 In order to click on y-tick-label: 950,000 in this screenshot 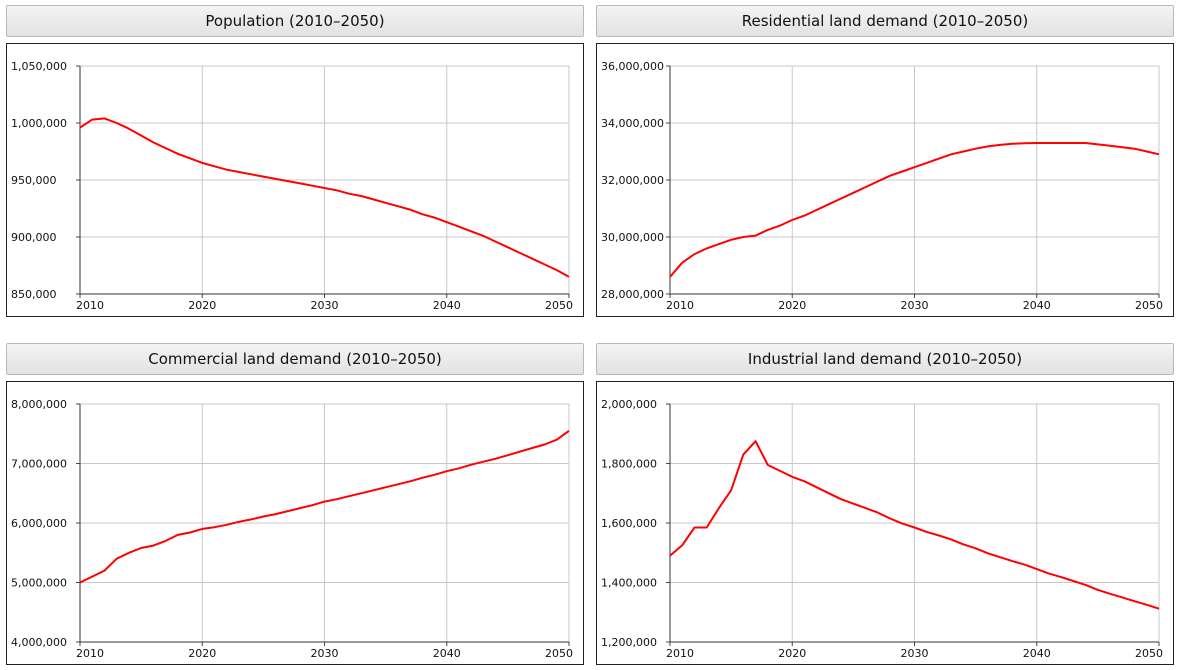, I will do `click(34, 180)`.